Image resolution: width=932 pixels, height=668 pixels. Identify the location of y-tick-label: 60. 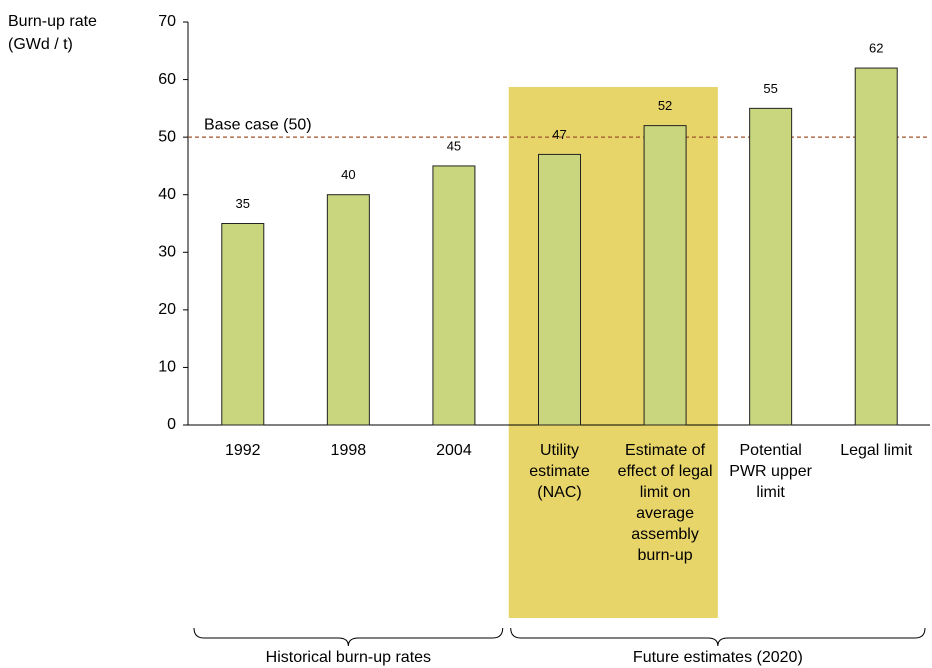
(167, 79).